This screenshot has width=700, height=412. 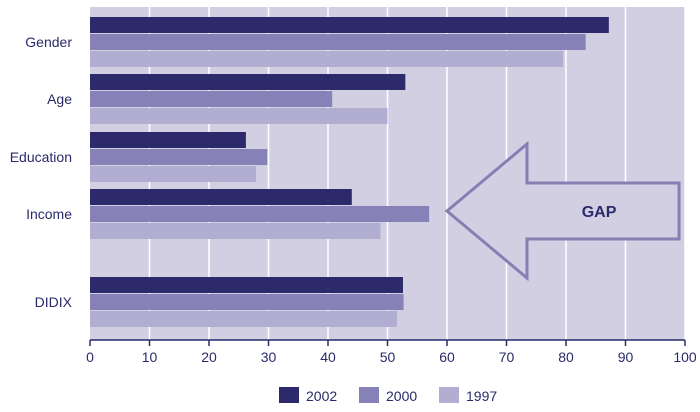 What do you see at coordinates (244, 319) in the screenshot?
I see `bar-didix-1997` at bounding box center [244, 319].